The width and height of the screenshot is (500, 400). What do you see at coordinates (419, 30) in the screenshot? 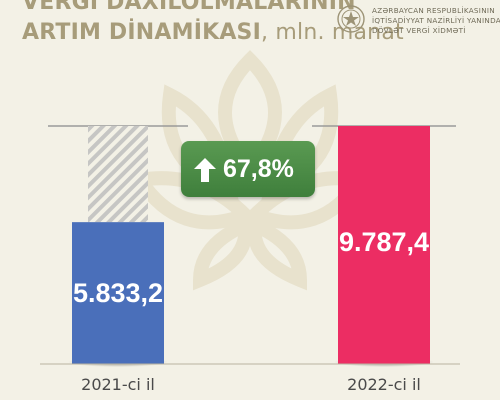
I see `logo-line-3: DÖVLƏT VERGİ XİDMƏTİ` at bounding box center [419, 30].